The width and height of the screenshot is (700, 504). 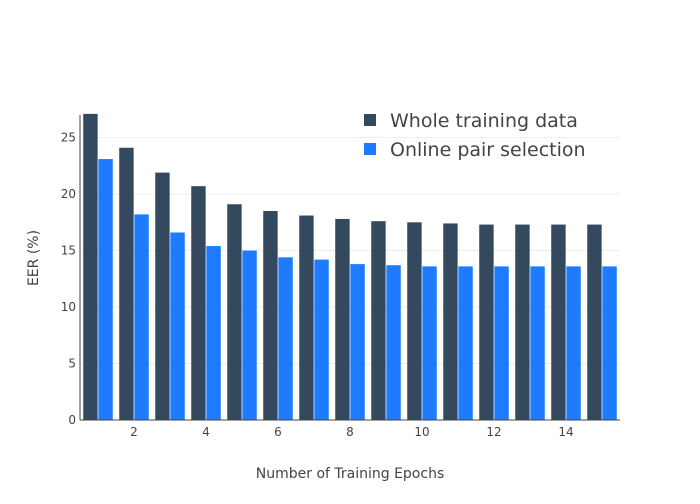 I want to click on y-axis-title: EER (%), so click(x=34, y=258).